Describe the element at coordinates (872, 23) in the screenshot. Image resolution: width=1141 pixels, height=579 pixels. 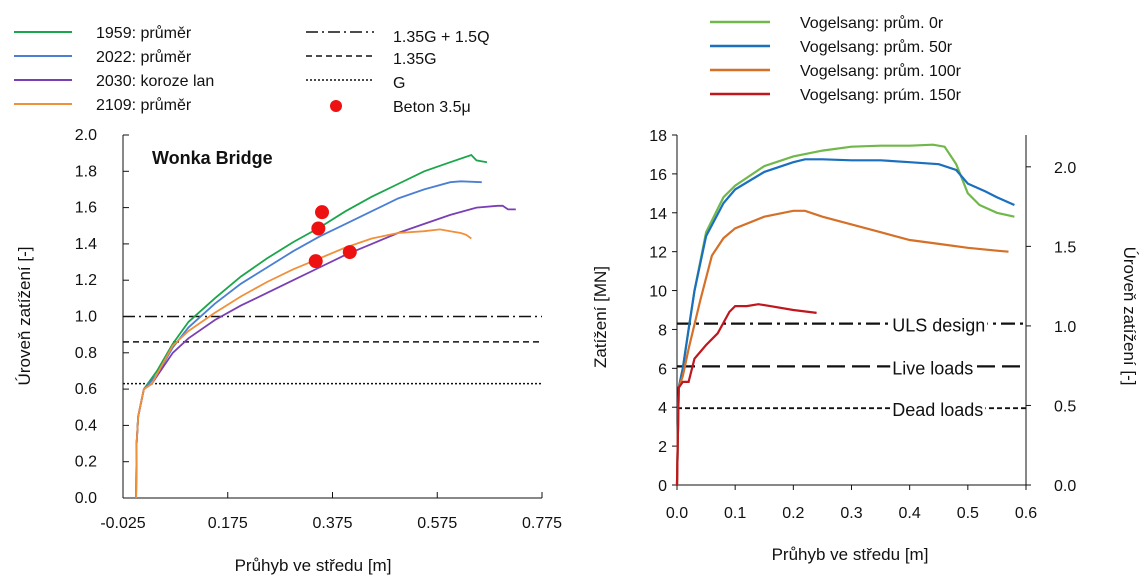
I see `legend-label-0r: Vogelsang: prům. 0r` at that location.